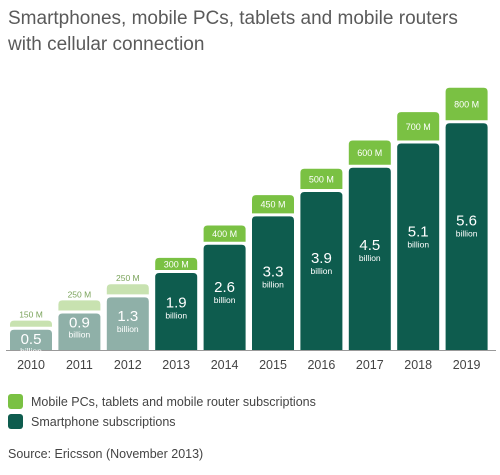 This screenshot has width=500, height=475. I want to click on data-label-mobile-2018: 700 M, so click(418, 127).